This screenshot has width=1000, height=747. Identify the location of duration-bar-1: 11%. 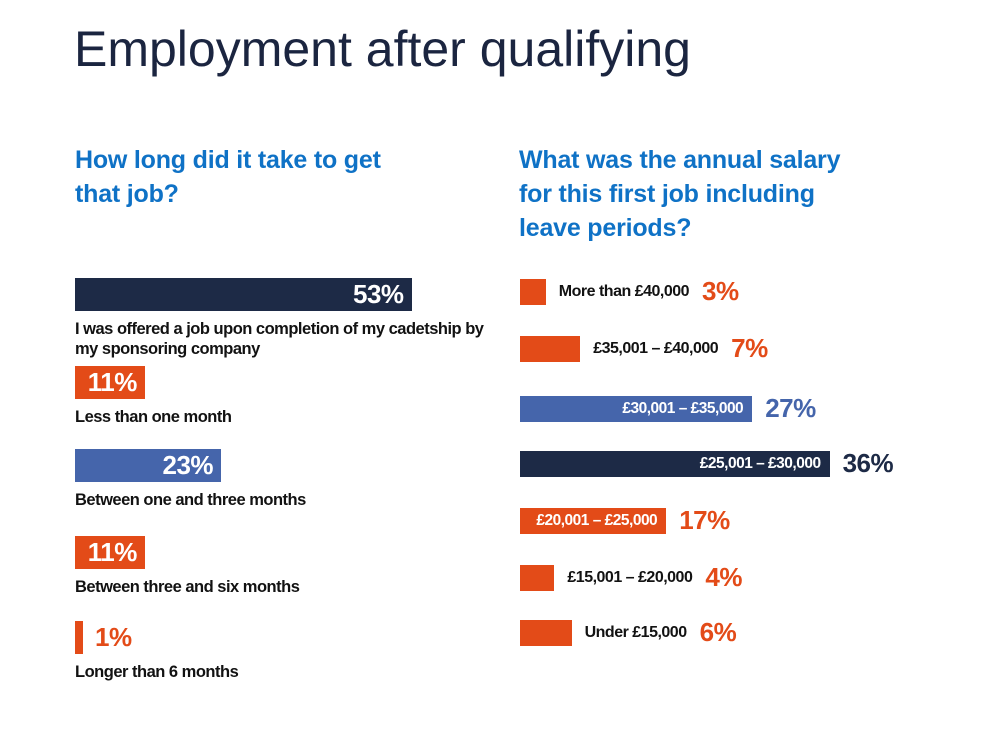
(110, 382).